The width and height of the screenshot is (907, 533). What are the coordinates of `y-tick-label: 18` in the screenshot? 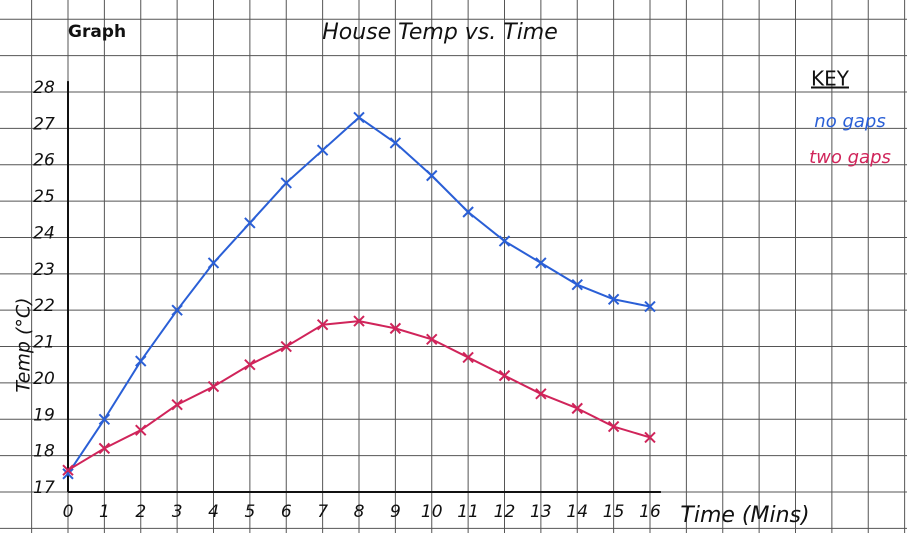 It's located at (44, 452).